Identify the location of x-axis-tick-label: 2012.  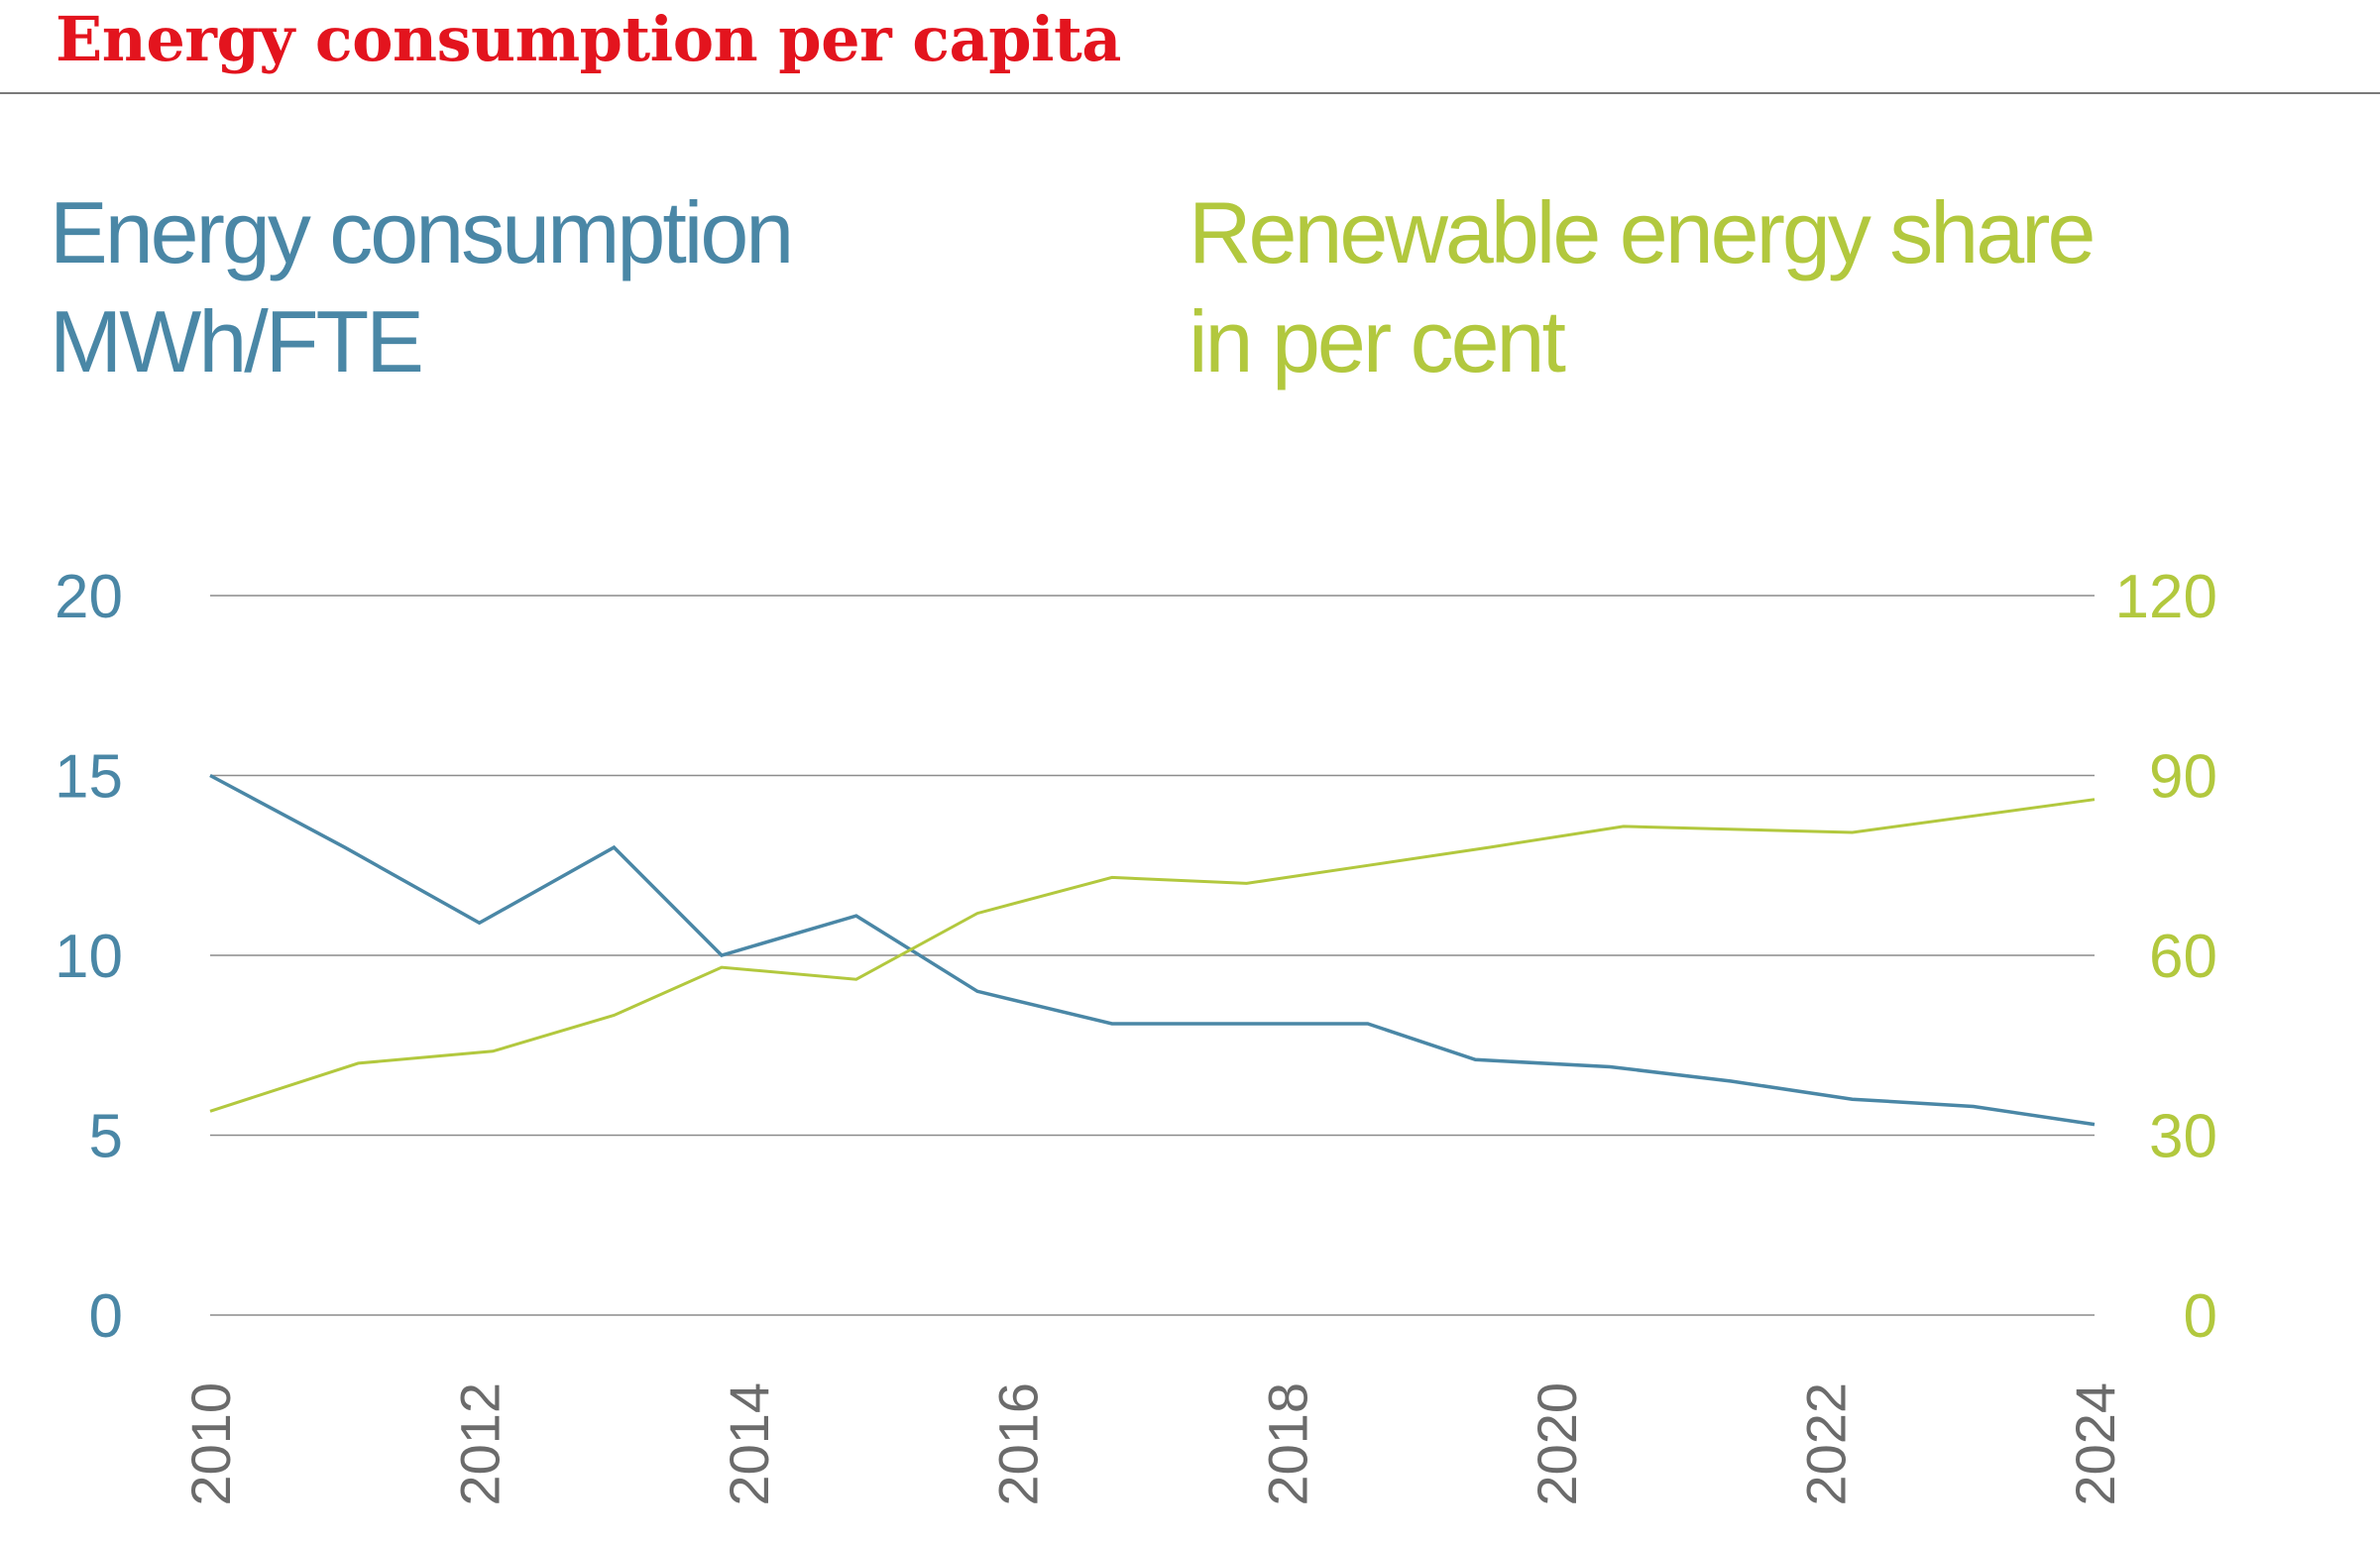
(480, 1444).